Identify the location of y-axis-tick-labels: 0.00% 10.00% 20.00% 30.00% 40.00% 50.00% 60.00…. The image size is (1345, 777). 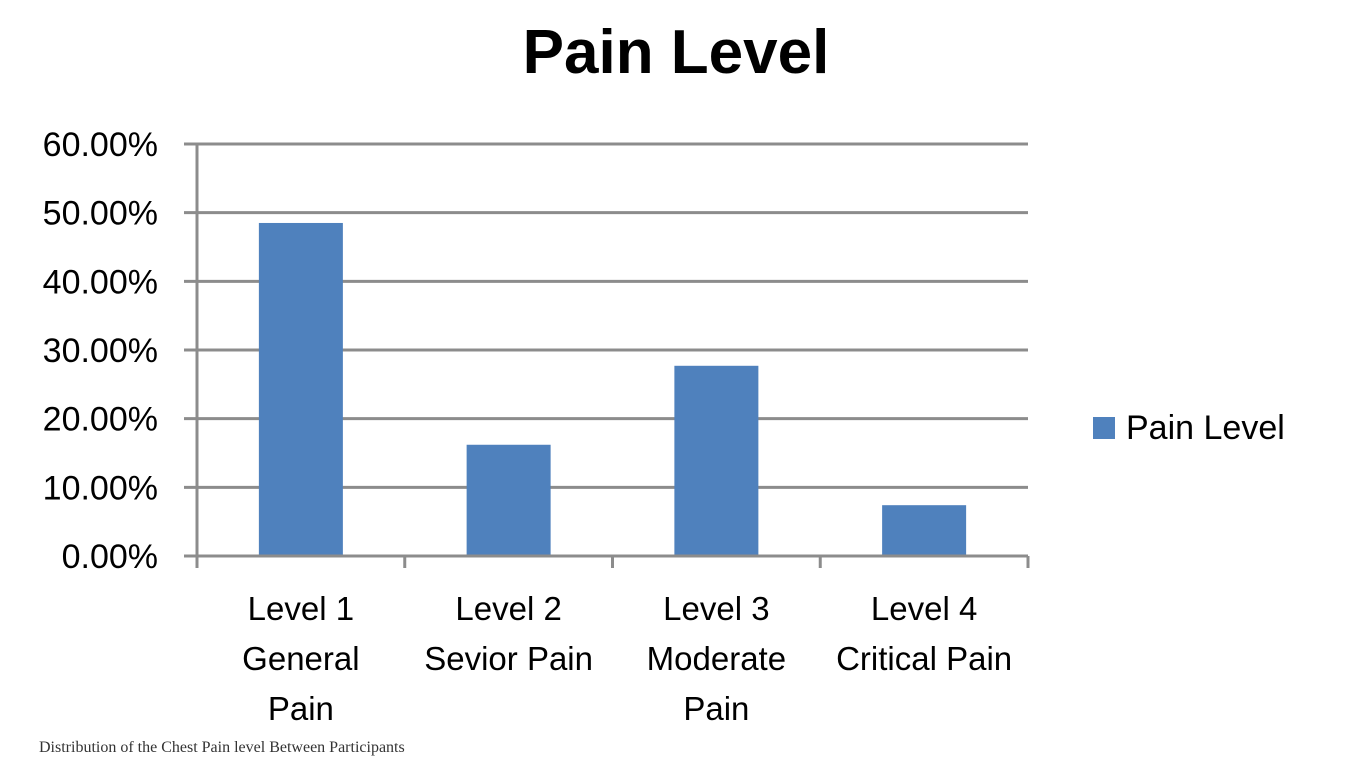
(100, 351).